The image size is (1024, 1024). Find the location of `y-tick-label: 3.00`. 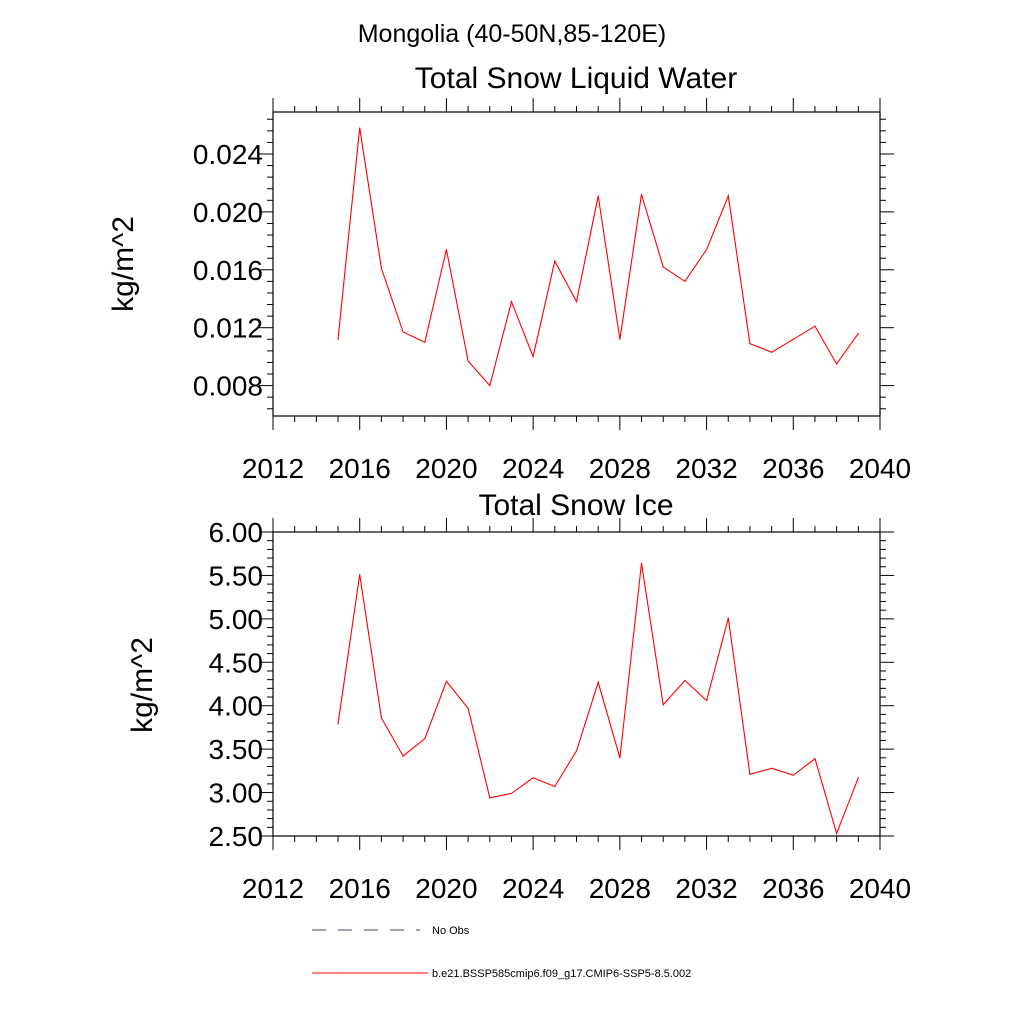

y-tick-label: 3.00 is located at coordinates (236, 793).